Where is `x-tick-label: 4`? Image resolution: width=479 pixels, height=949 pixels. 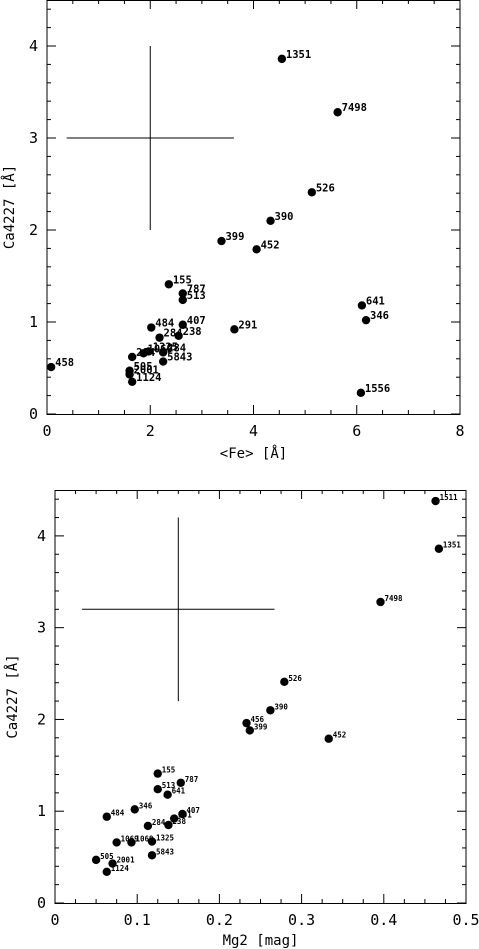 x-tick-label: 4 is located at coordinates (253, 431).